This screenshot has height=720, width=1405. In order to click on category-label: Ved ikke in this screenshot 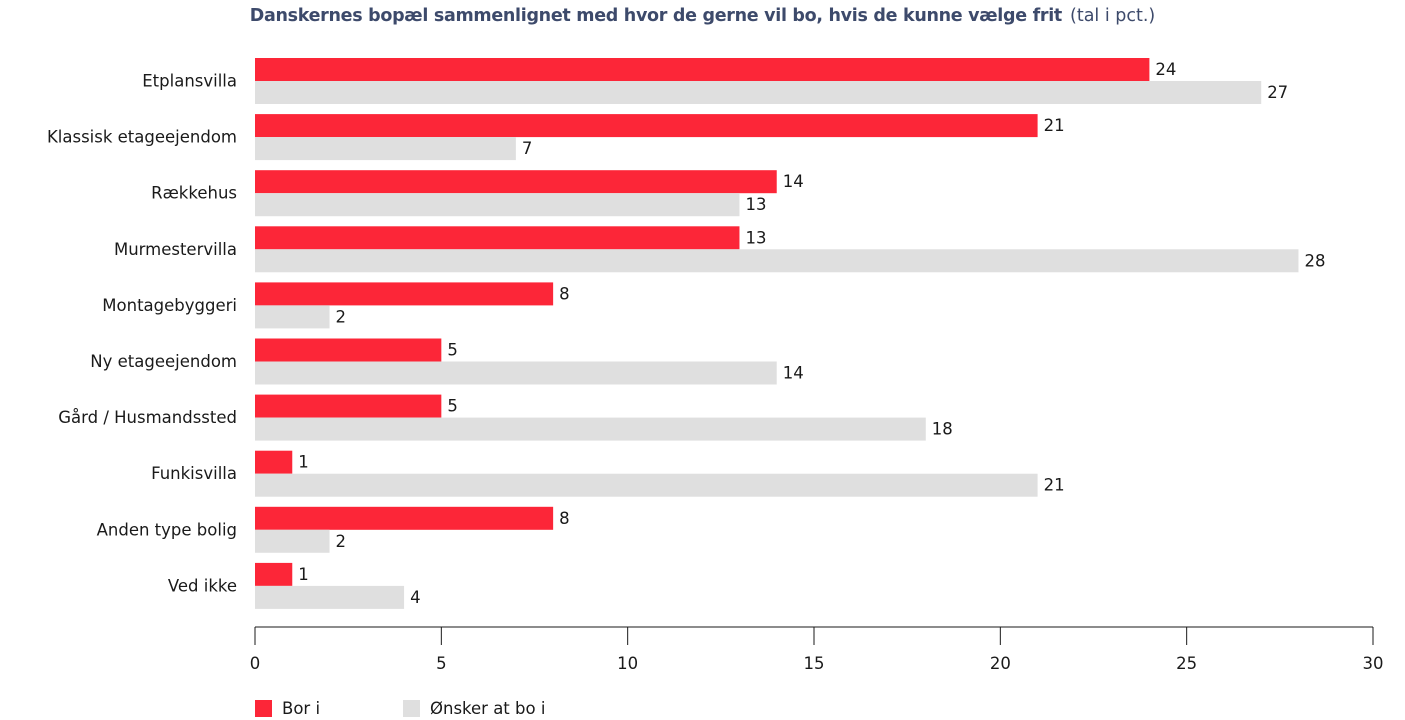, I will do `click(202, 585)`.